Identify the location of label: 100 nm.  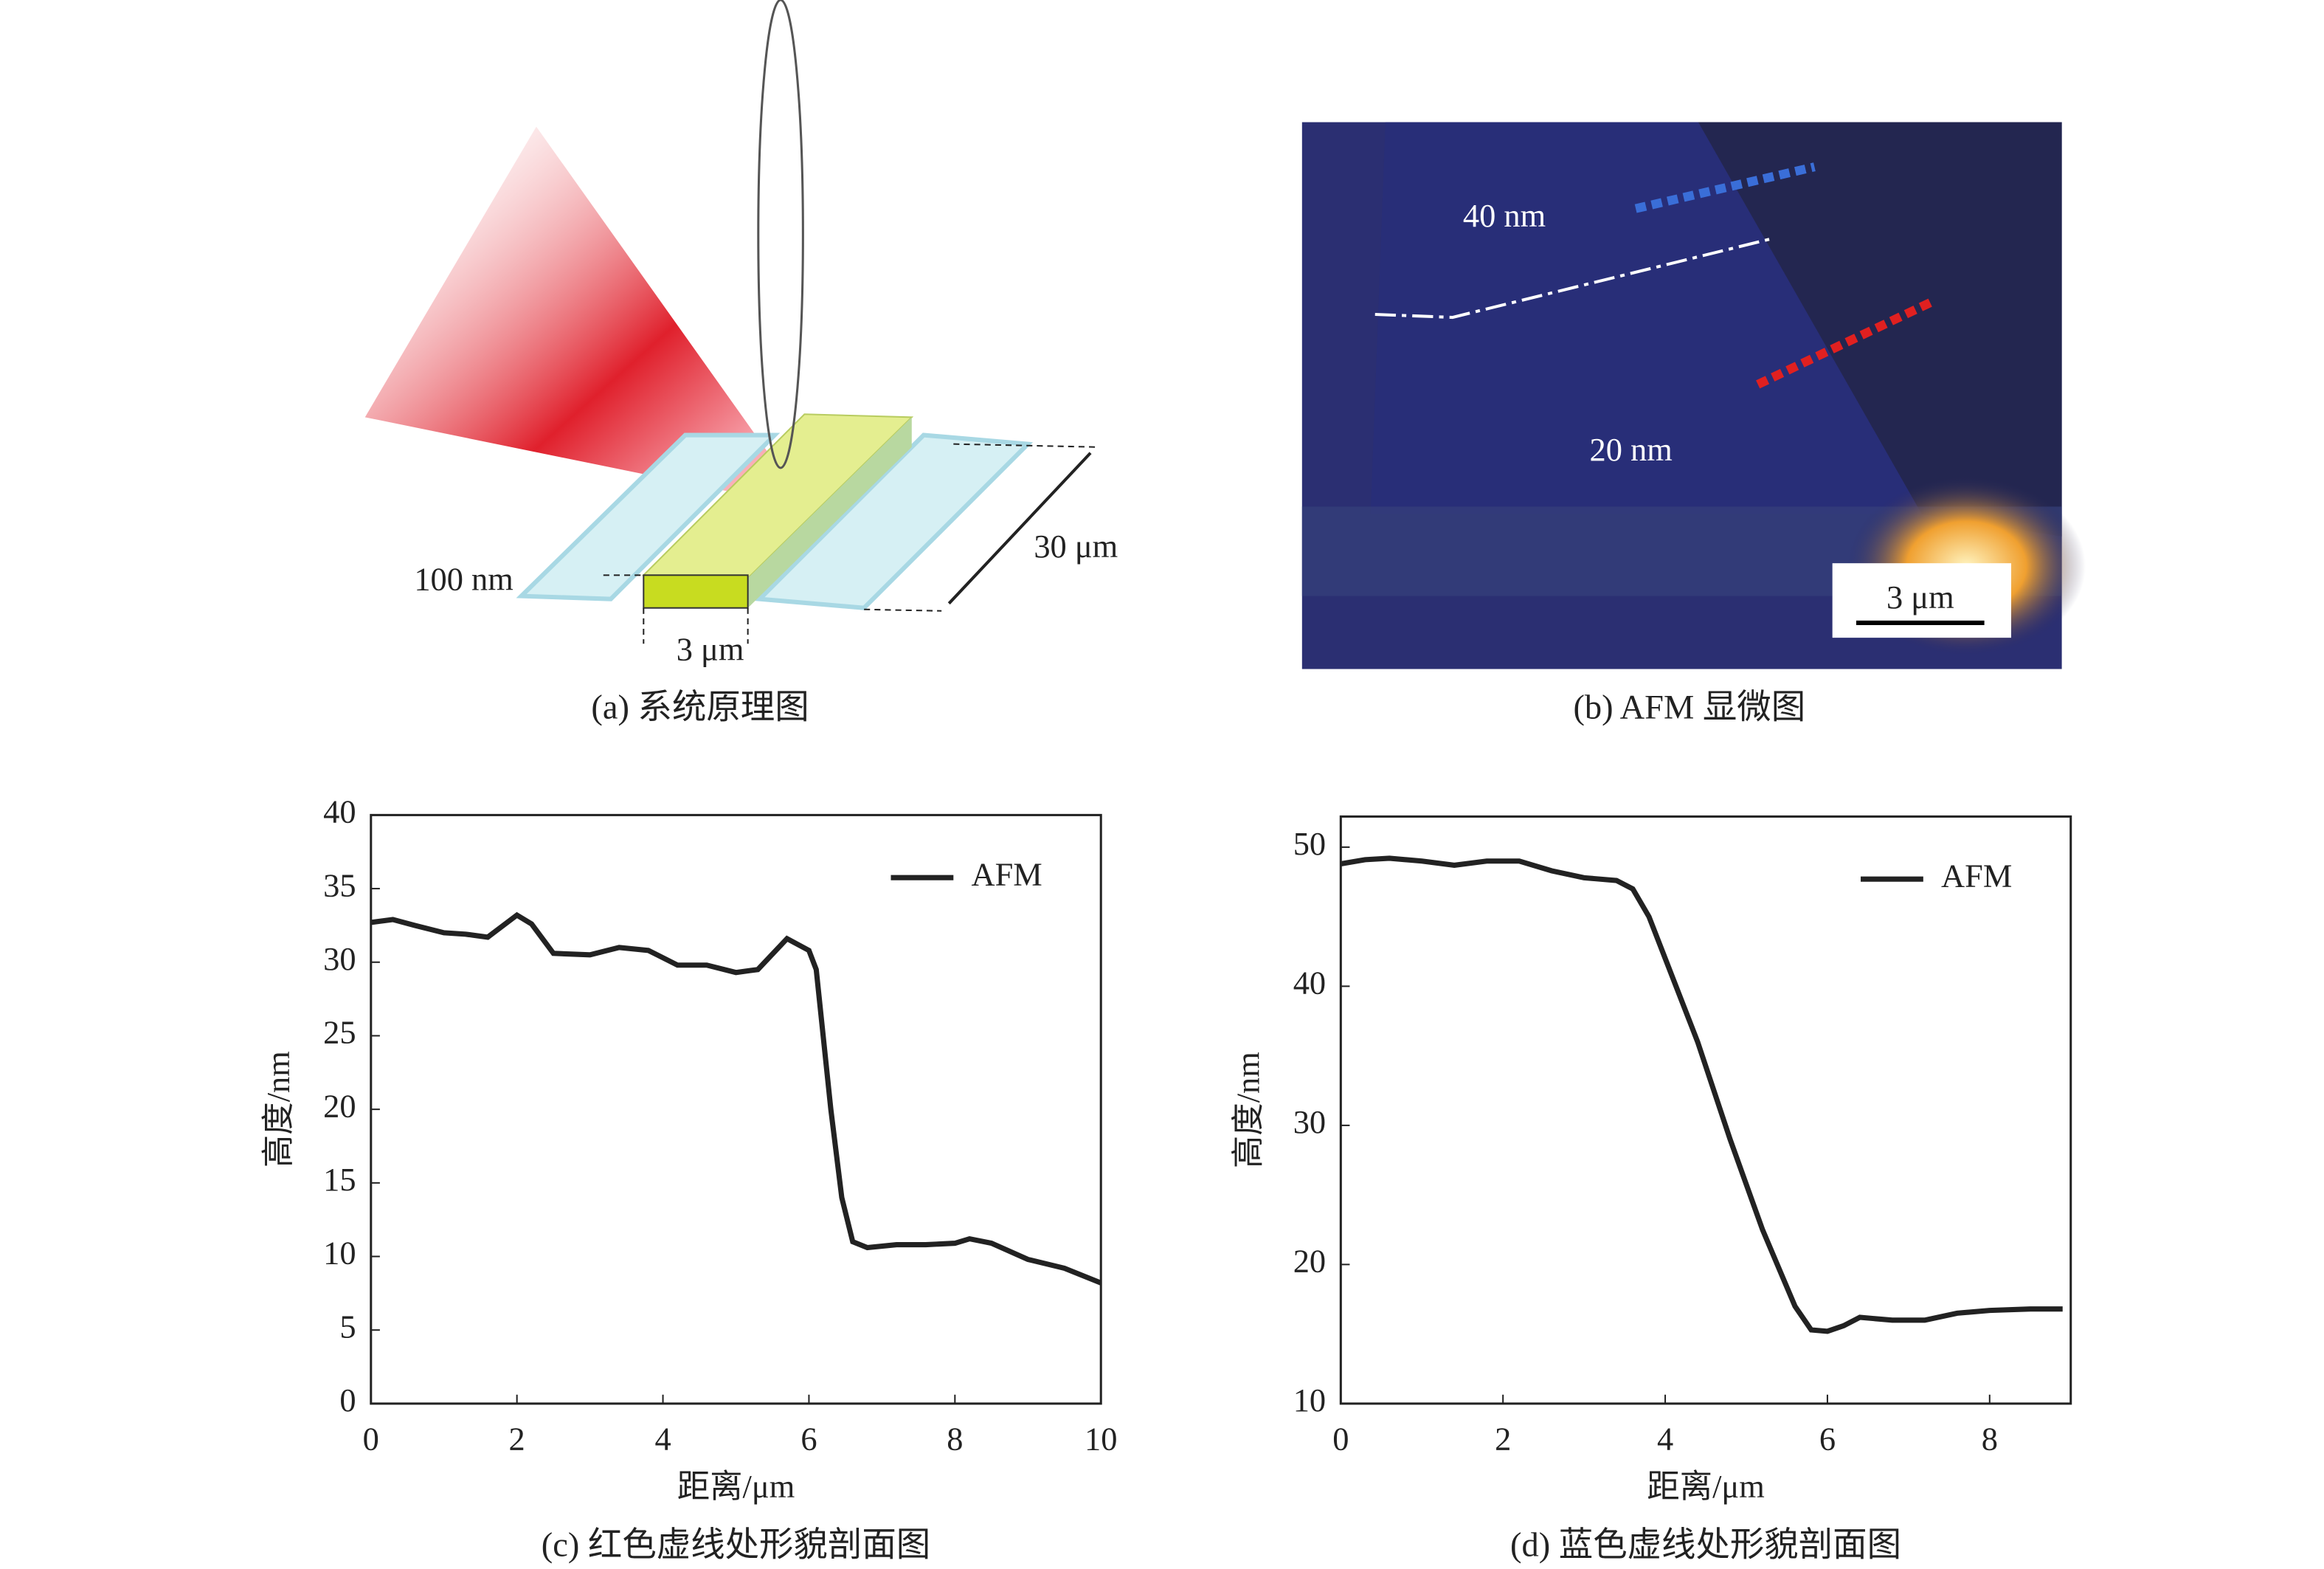
(463, 579).